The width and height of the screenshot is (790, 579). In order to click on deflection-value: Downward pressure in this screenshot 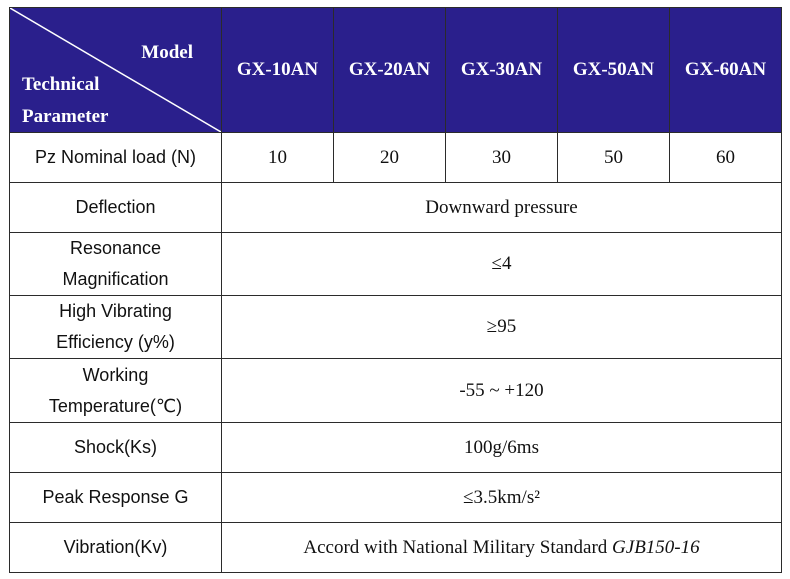, I will do `click(501, 207)`.